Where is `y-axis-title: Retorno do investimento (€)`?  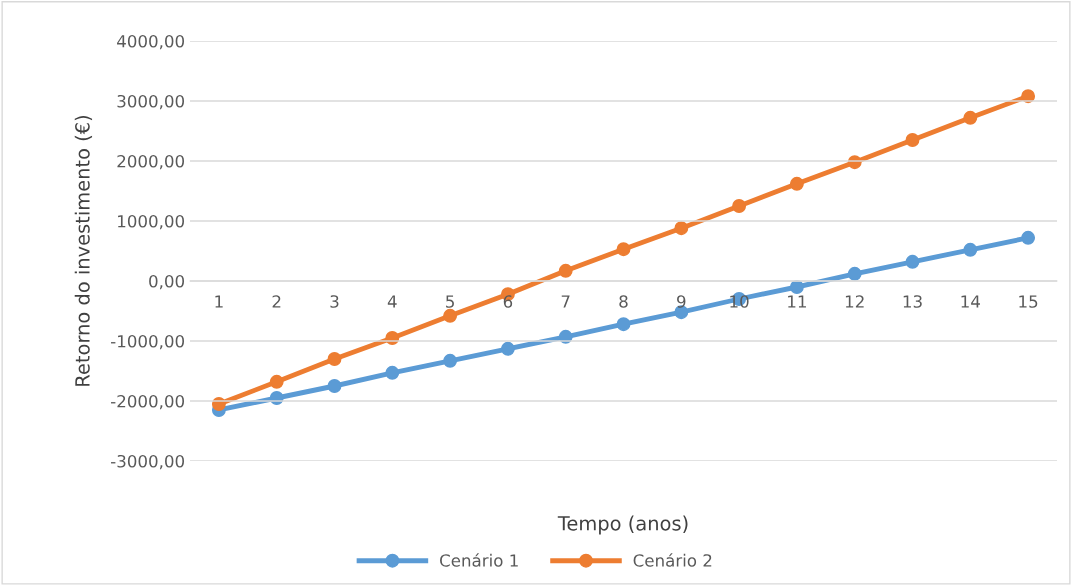 y-axis-title: Retorno do investimento (€) is located at coordinates (83, 250).